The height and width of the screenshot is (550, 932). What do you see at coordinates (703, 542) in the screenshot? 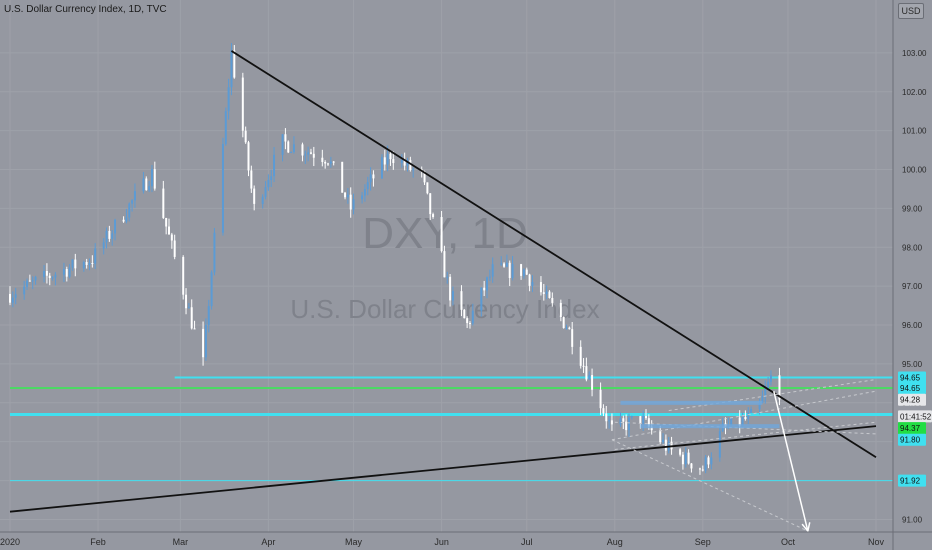
I see `x-tick-label: Sep` at bounding box center [703, 542].